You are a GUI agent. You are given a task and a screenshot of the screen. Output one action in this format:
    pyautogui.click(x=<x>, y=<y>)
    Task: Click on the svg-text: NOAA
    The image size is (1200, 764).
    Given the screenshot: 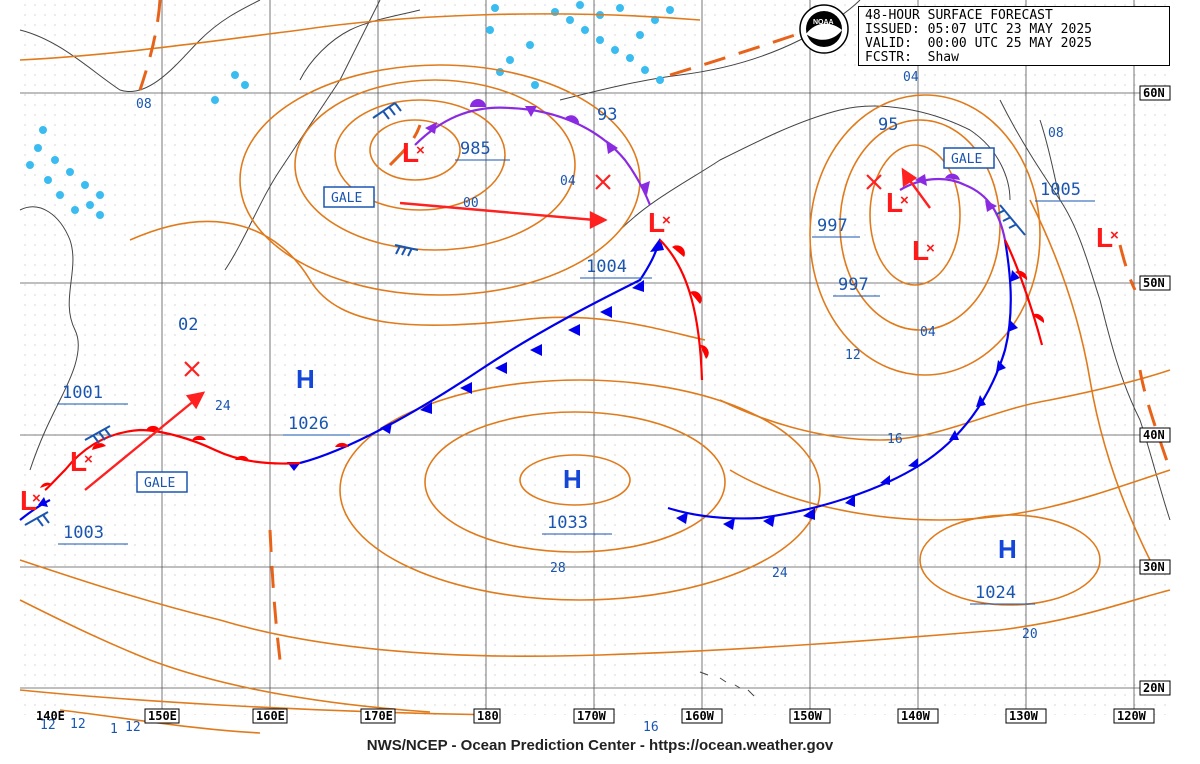 What is the action you would take?
    pyautogui.click(x=823, y=22)
    